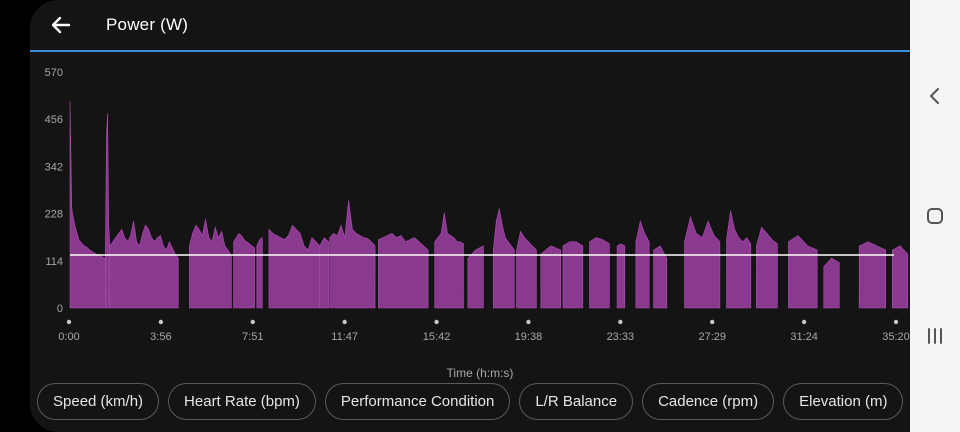 This screenshot has width=960, height=432. What do you see at coordinates (54, 215) in the screenshot?
I see `y-tick-label: 228` at bounding box center [54, 215].